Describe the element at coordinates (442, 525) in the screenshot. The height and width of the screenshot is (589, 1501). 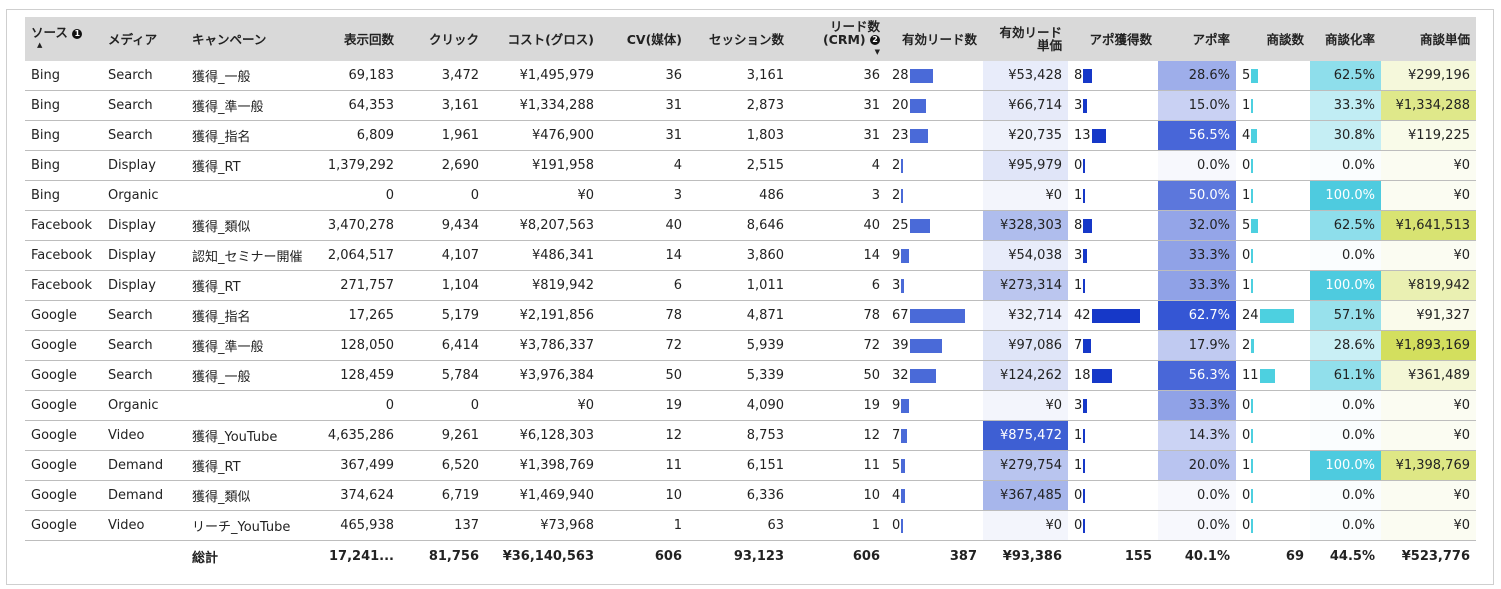
I see `cell-clicks: 137` at that location.